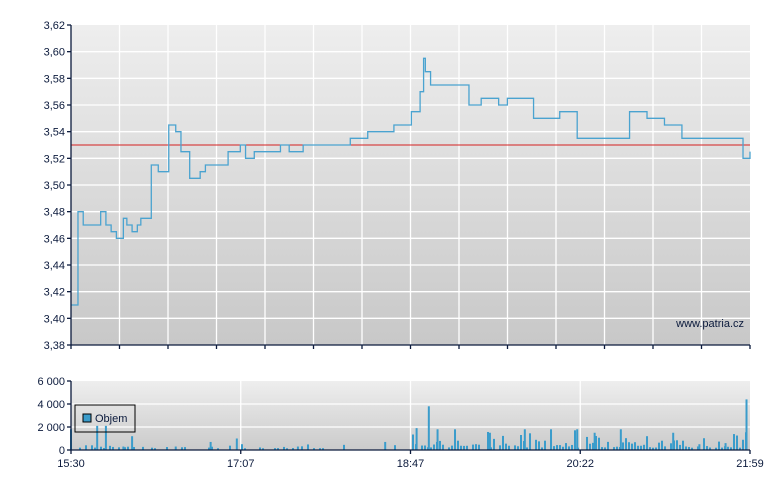  Describe the element at coordinates (709, 324) in the screenshot. I see `watermark: www.patria.cz` at that location.